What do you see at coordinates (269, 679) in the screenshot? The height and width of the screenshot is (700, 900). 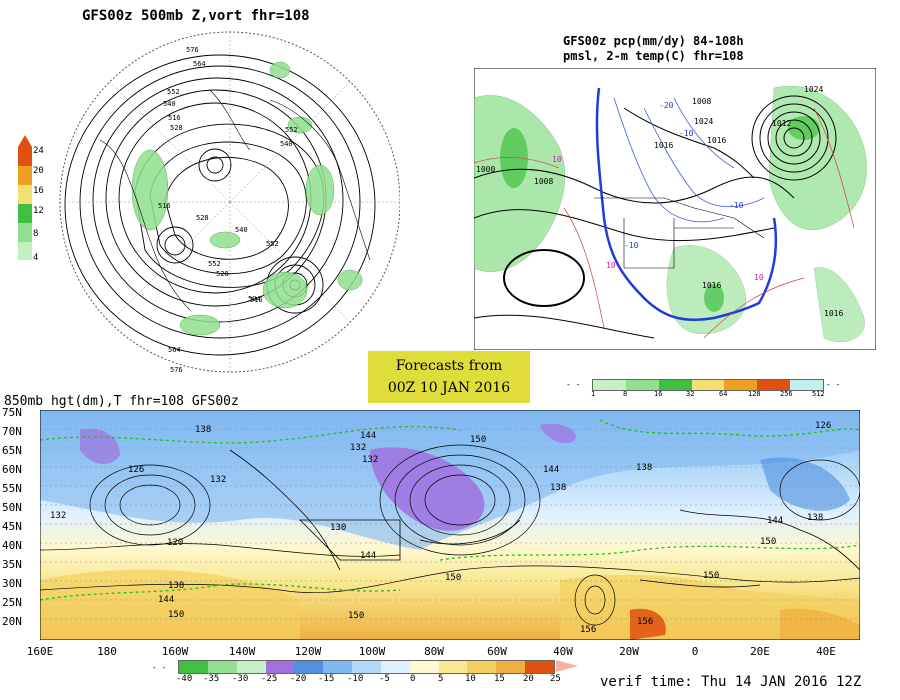 I see `colorbar-tick: -25` at bounding box center [269, 679].